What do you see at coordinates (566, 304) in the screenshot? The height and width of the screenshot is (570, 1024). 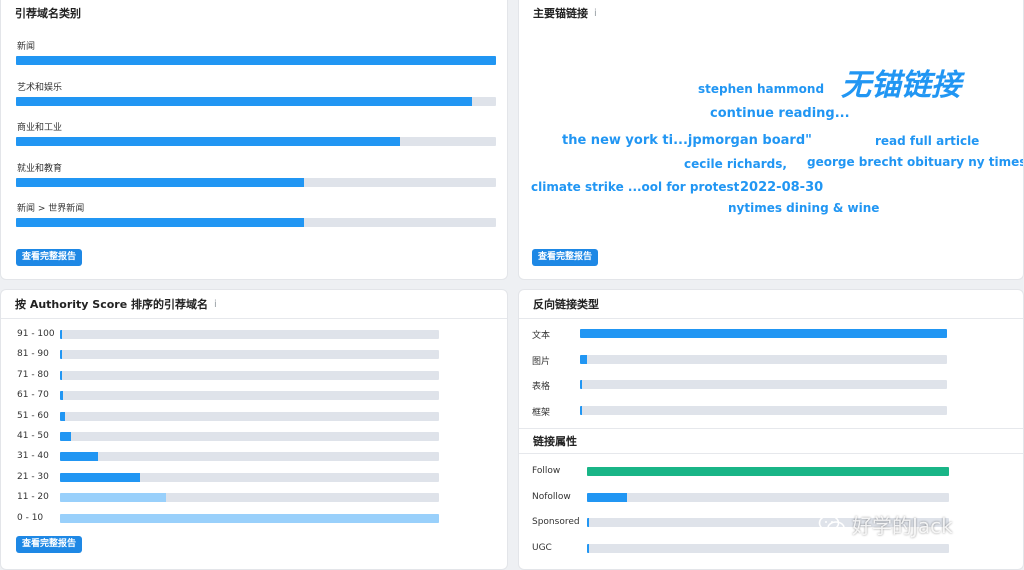 I see `backlink-types-title: 反向链接类型` at bounding box center [566, 304].